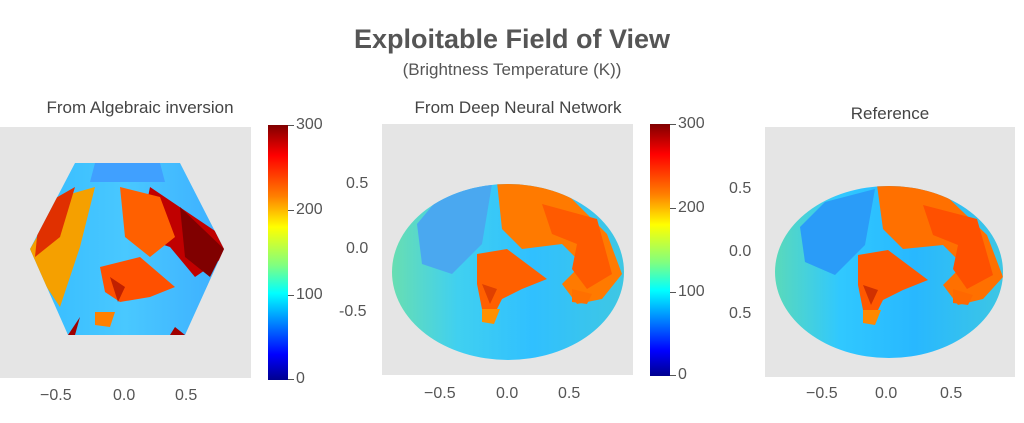 The width and height of the screenshot is (1024, 423). What do you see at coordinates (512, 69) in the screenshot?
I see `figure-subtitle: (Brightness Temperature (K))` at bounding box center [512, 69].